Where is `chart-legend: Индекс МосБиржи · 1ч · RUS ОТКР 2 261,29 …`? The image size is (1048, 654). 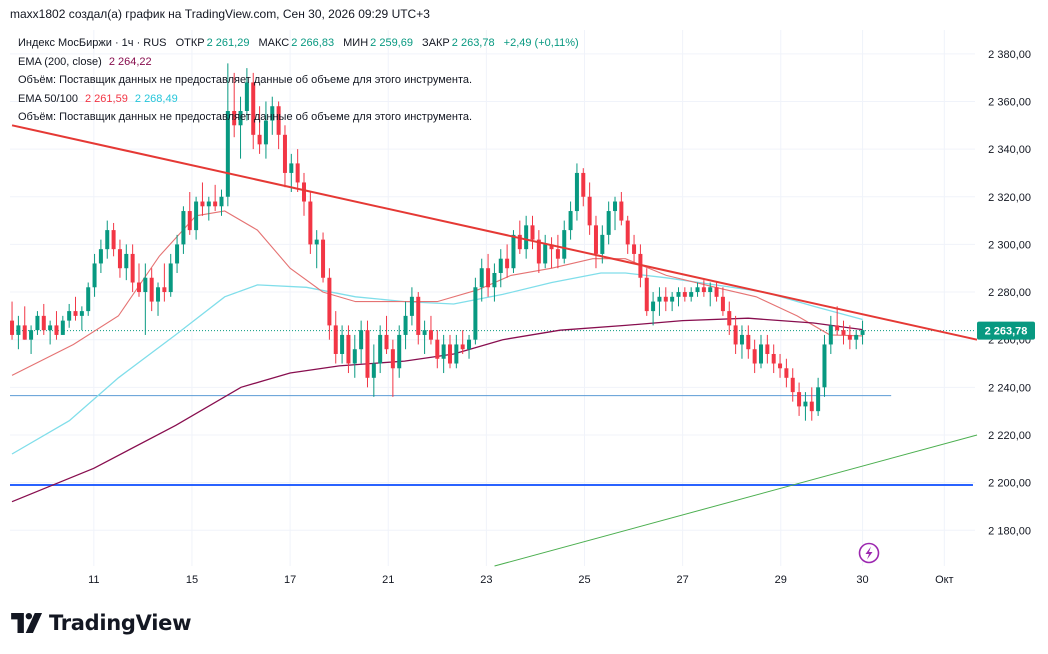 chart-legend: Индекс МосБиржи · 1ч · RUS ОТКР 2 261,29 … is located at coordinates (298, 80).